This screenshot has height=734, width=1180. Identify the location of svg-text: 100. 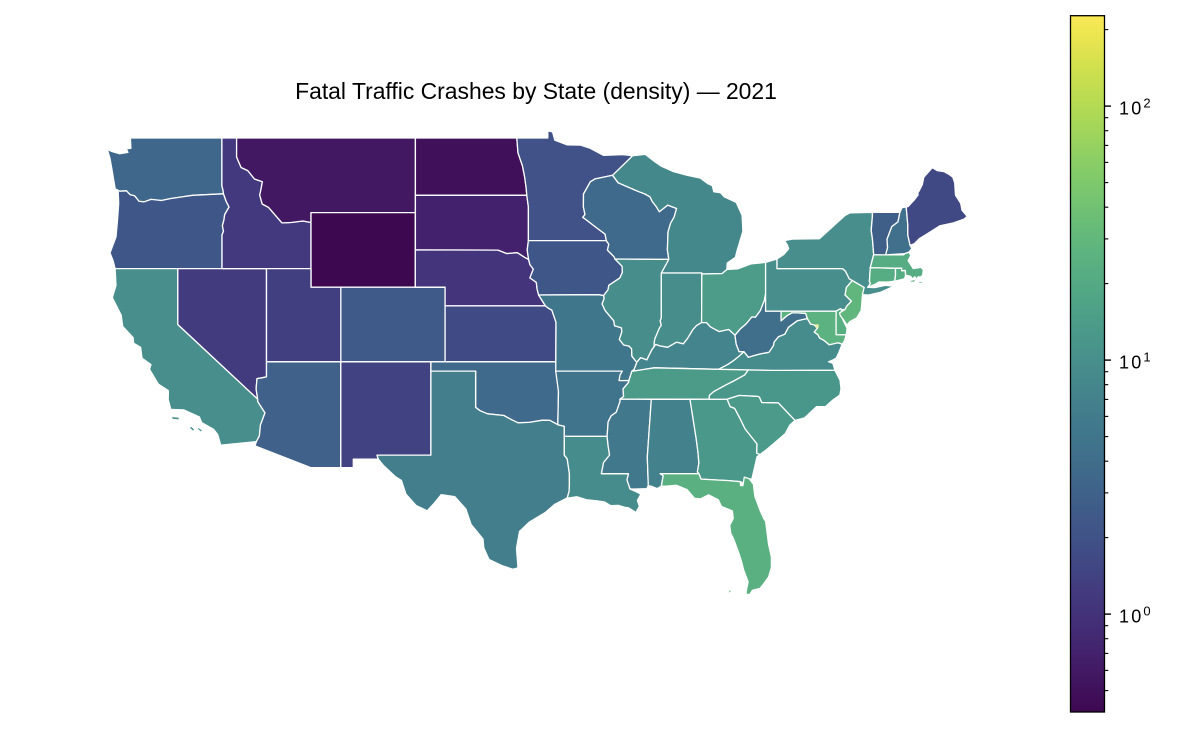
(1136, 614).